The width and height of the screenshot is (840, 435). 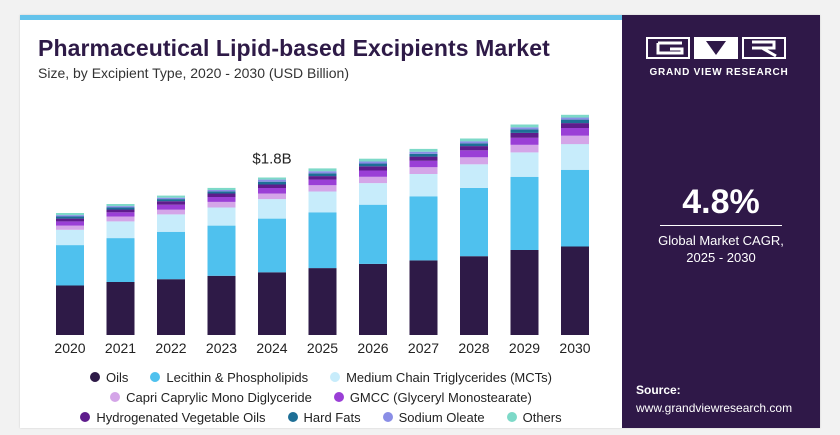 I want to click on legend-label: GMCC (Glyceryl Monostearate), so click(x=440, y=397).